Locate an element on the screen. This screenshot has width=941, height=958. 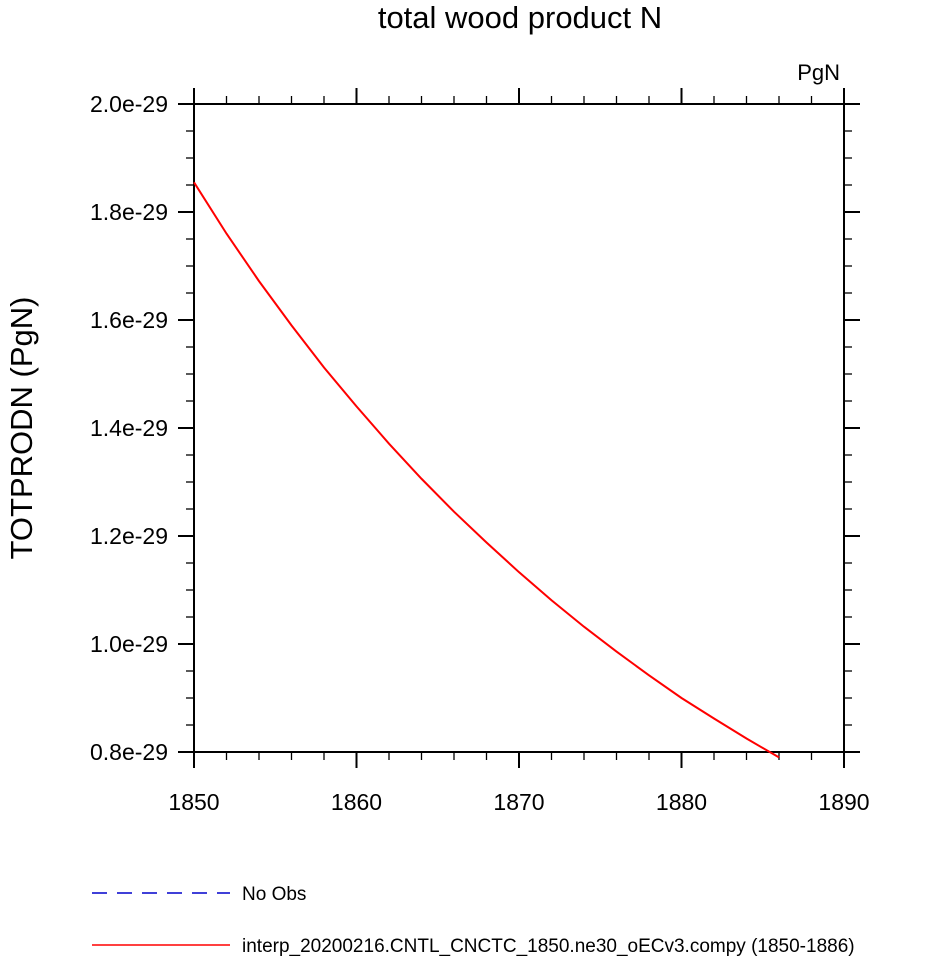
y-tick-label: 1.4e-29 is located at coordinates (129, 428).